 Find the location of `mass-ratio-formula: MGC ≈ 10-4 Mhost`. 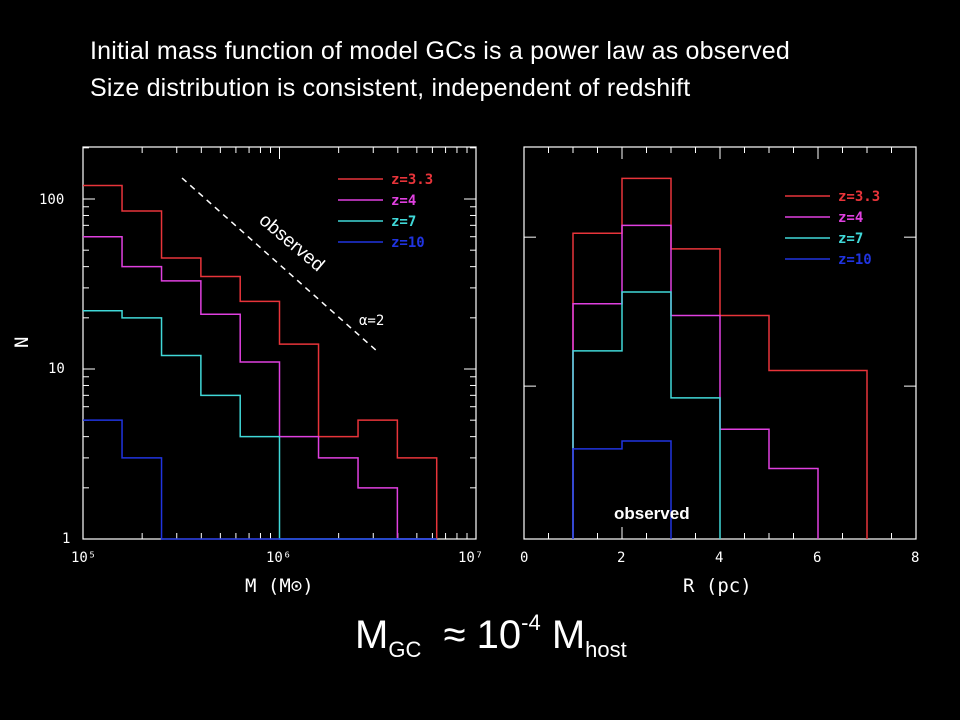

mass-ratio-formula: MGC ≈ 10-4 Mhost is located at coordinates (491, 636).